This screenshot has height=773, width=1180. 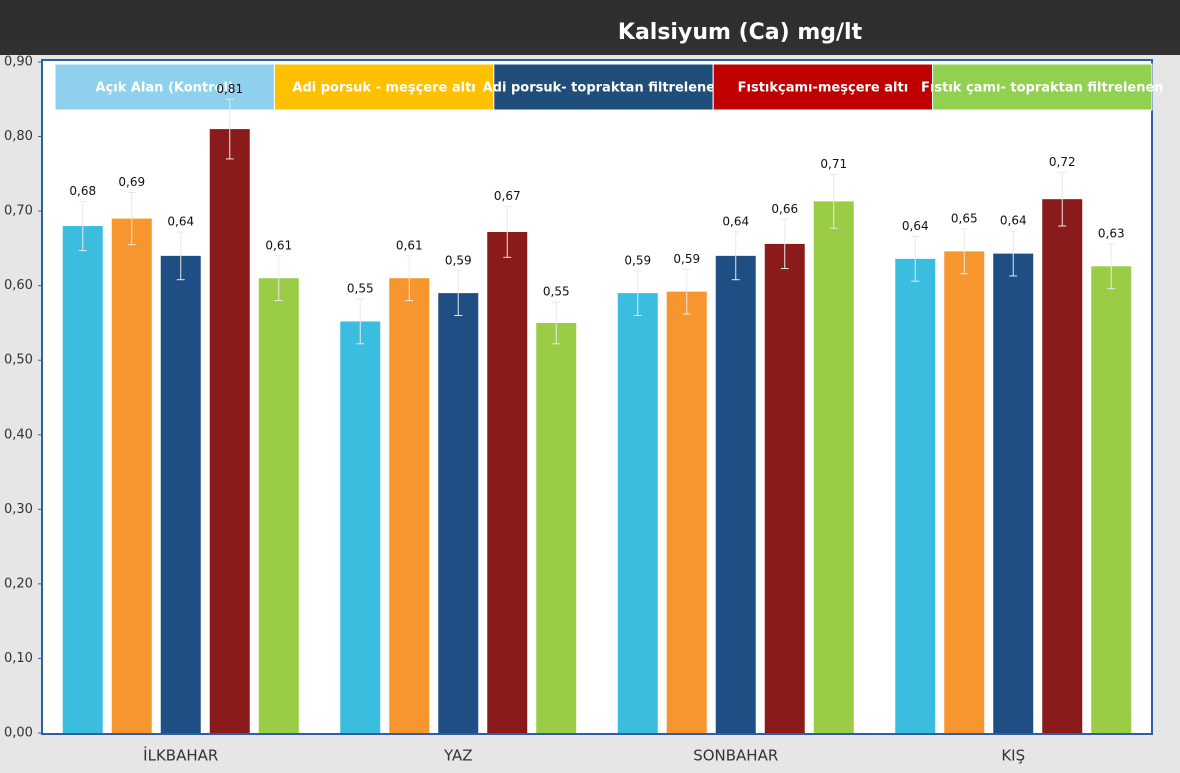 What do you see at coordinates (735, 756) in the screenshot?
I see `x-tick-label: SONBAHAR` at bounding box center [735, 756].